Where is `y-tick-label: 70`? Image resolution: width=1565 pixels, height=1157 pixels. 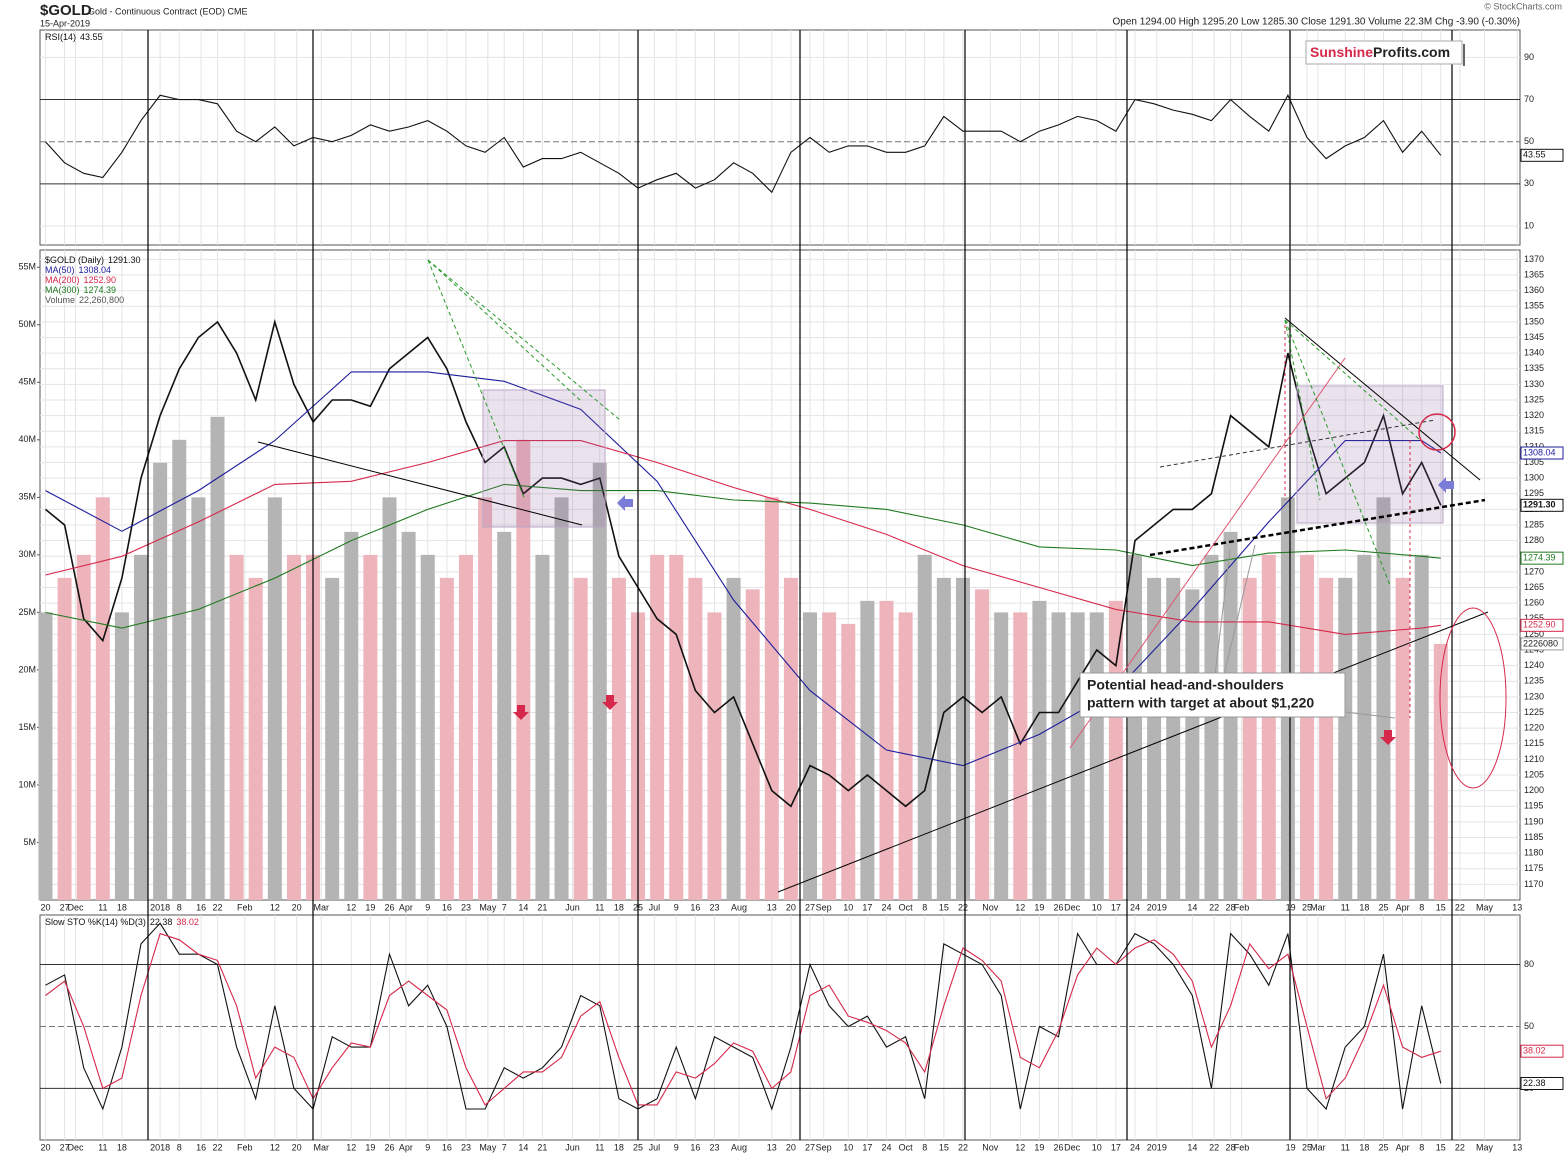 y-tick-label: 70 is located at coordinates (1529, 99).